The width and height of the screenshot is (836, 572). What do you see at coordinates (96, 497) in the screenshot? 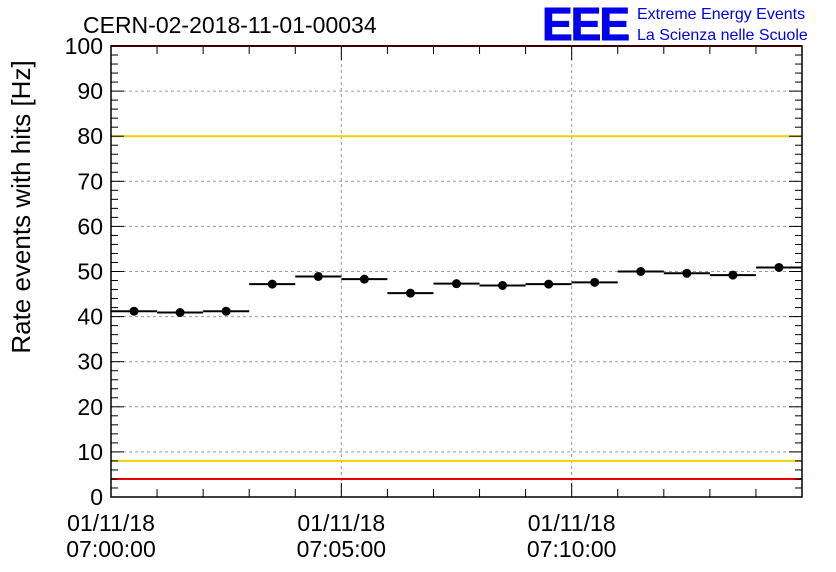
I see `y-tick-label: 0` at bounding box center [96, 497].